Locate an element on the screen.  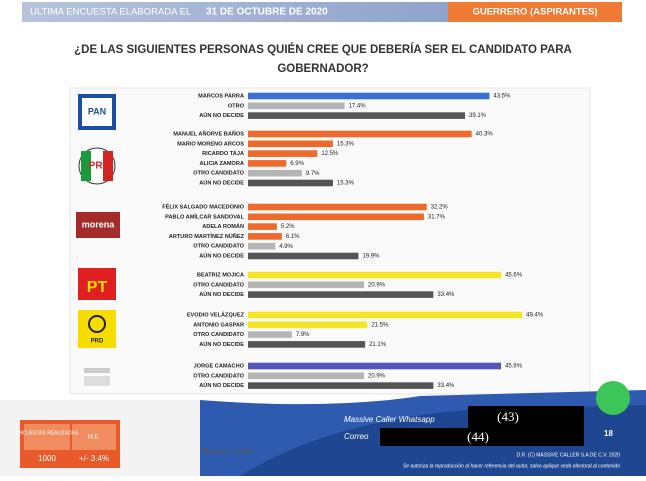
value-label: 45.6% is located at coordinates (514, 367).